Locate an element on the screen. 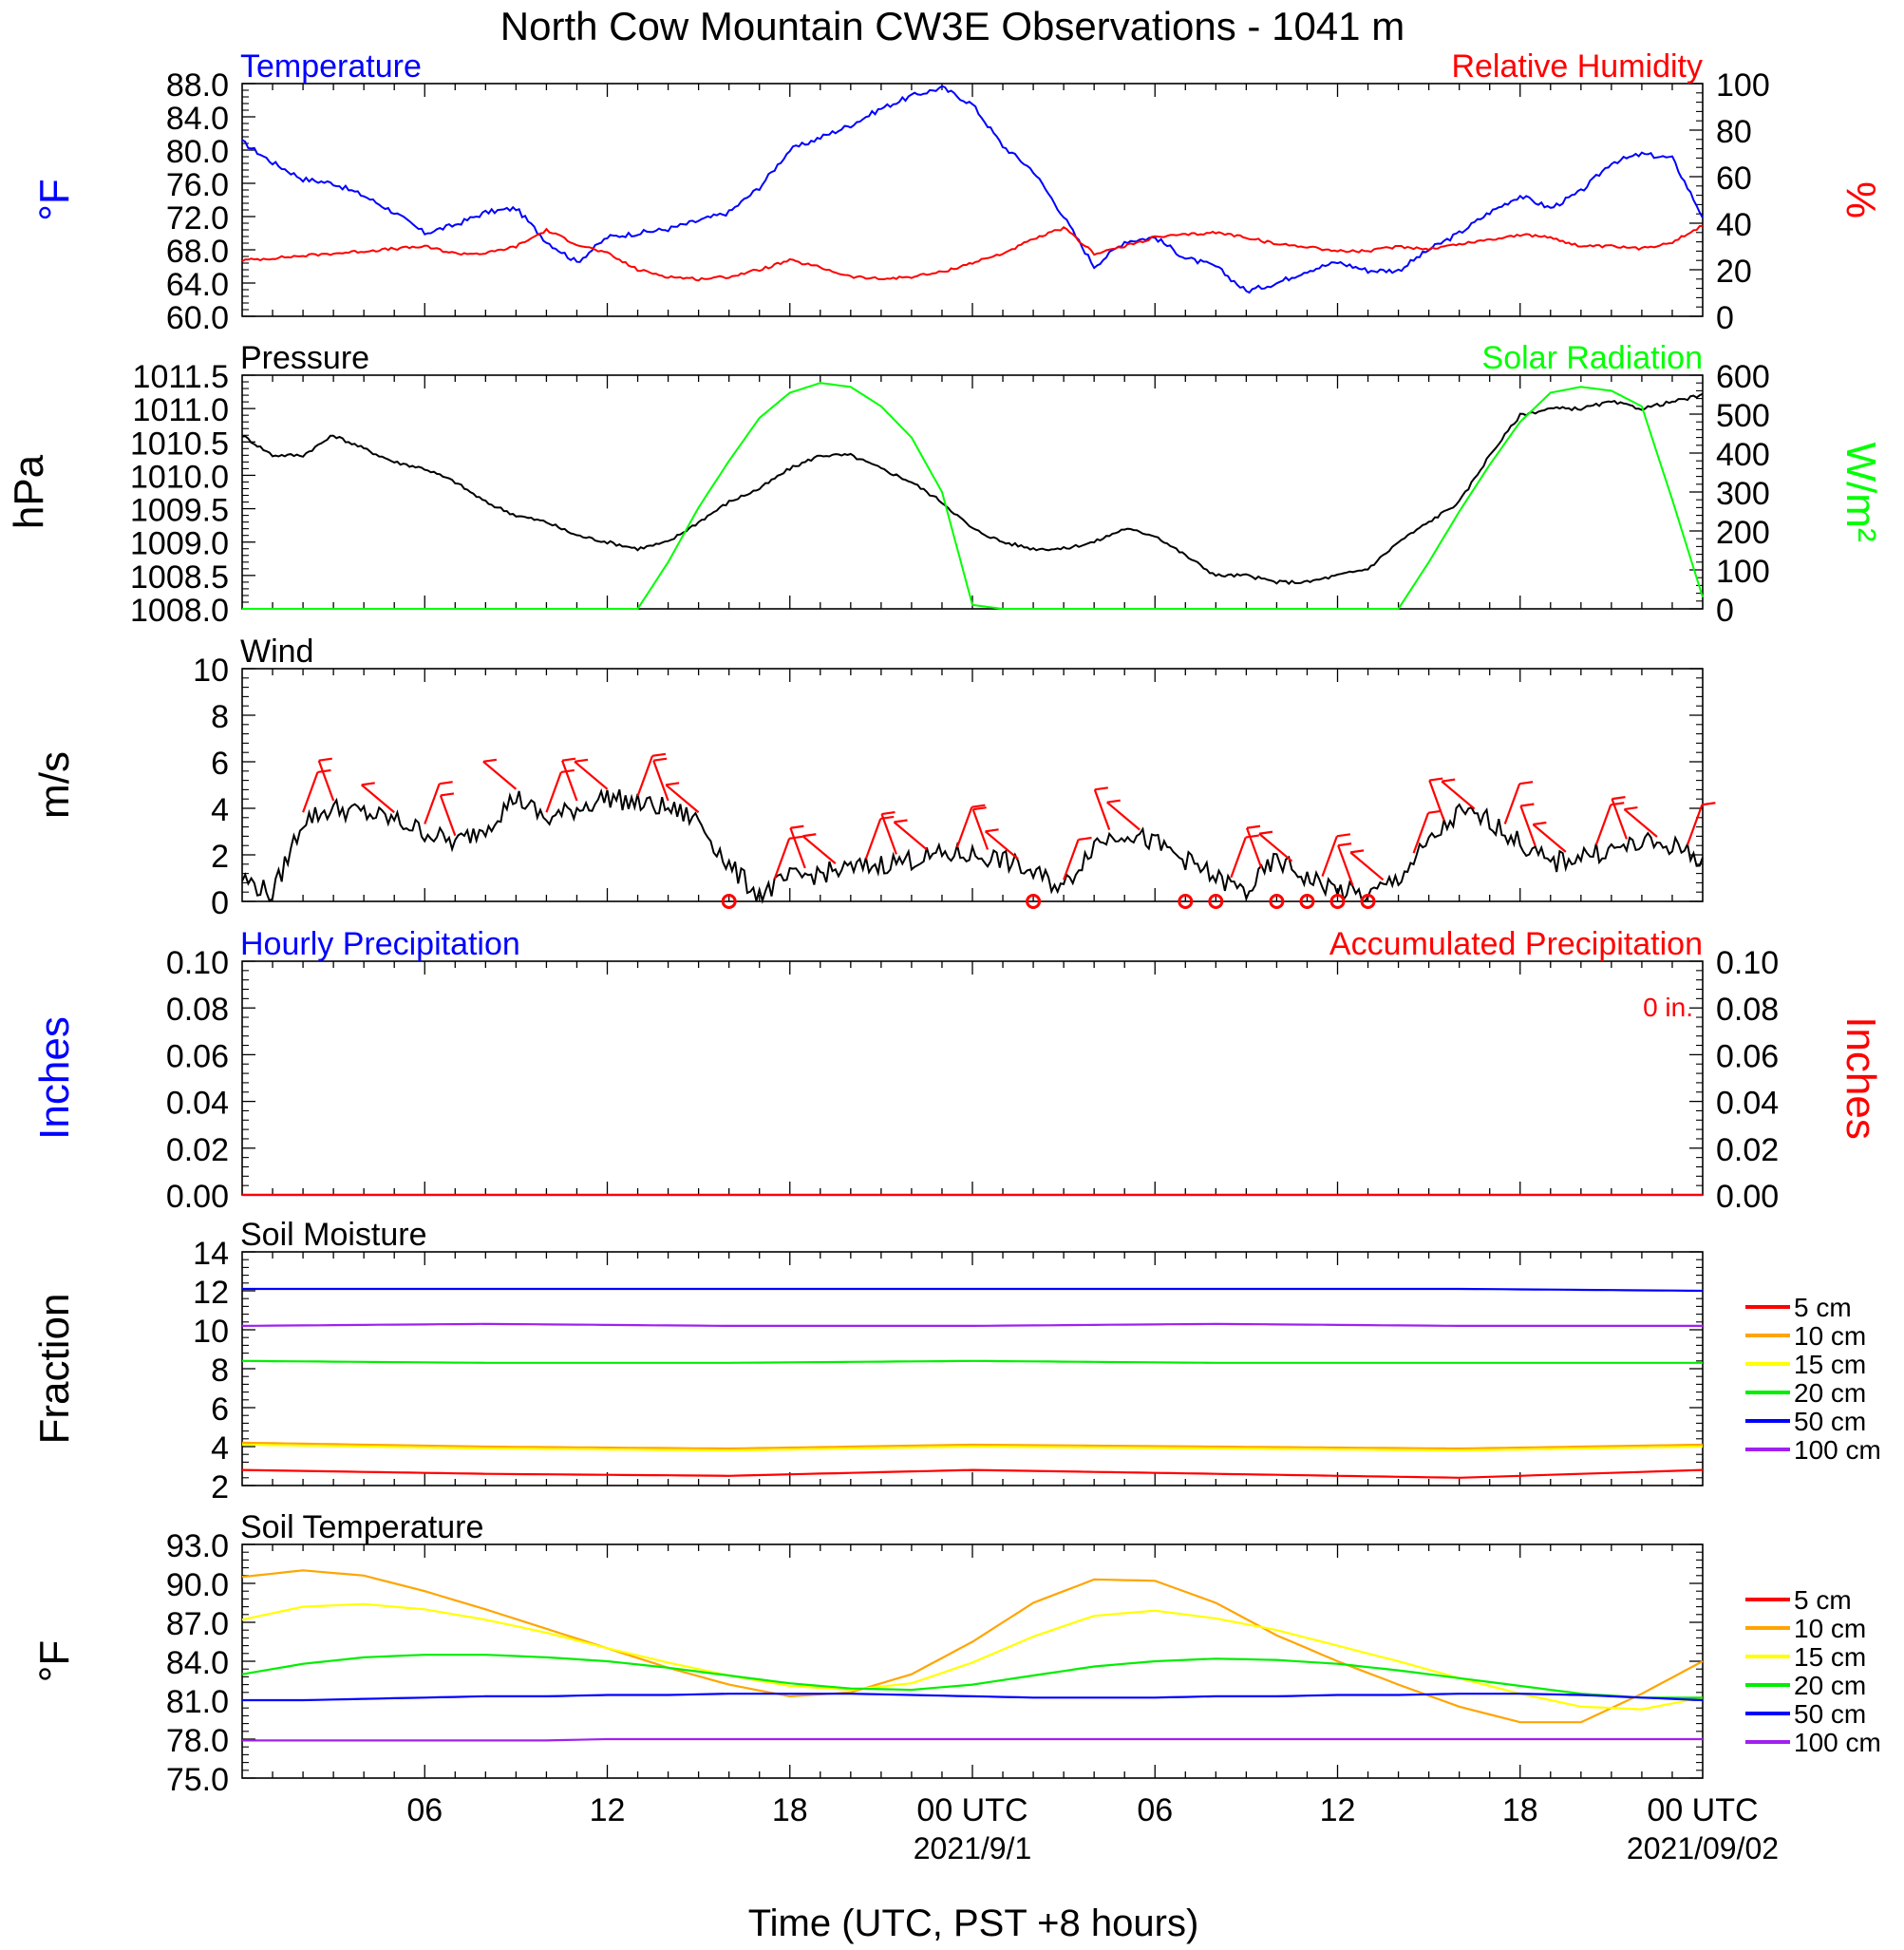 This screenshot has width=1904, height=1950. y-tick-label: 0.10 is located at coordinates (198, 963).